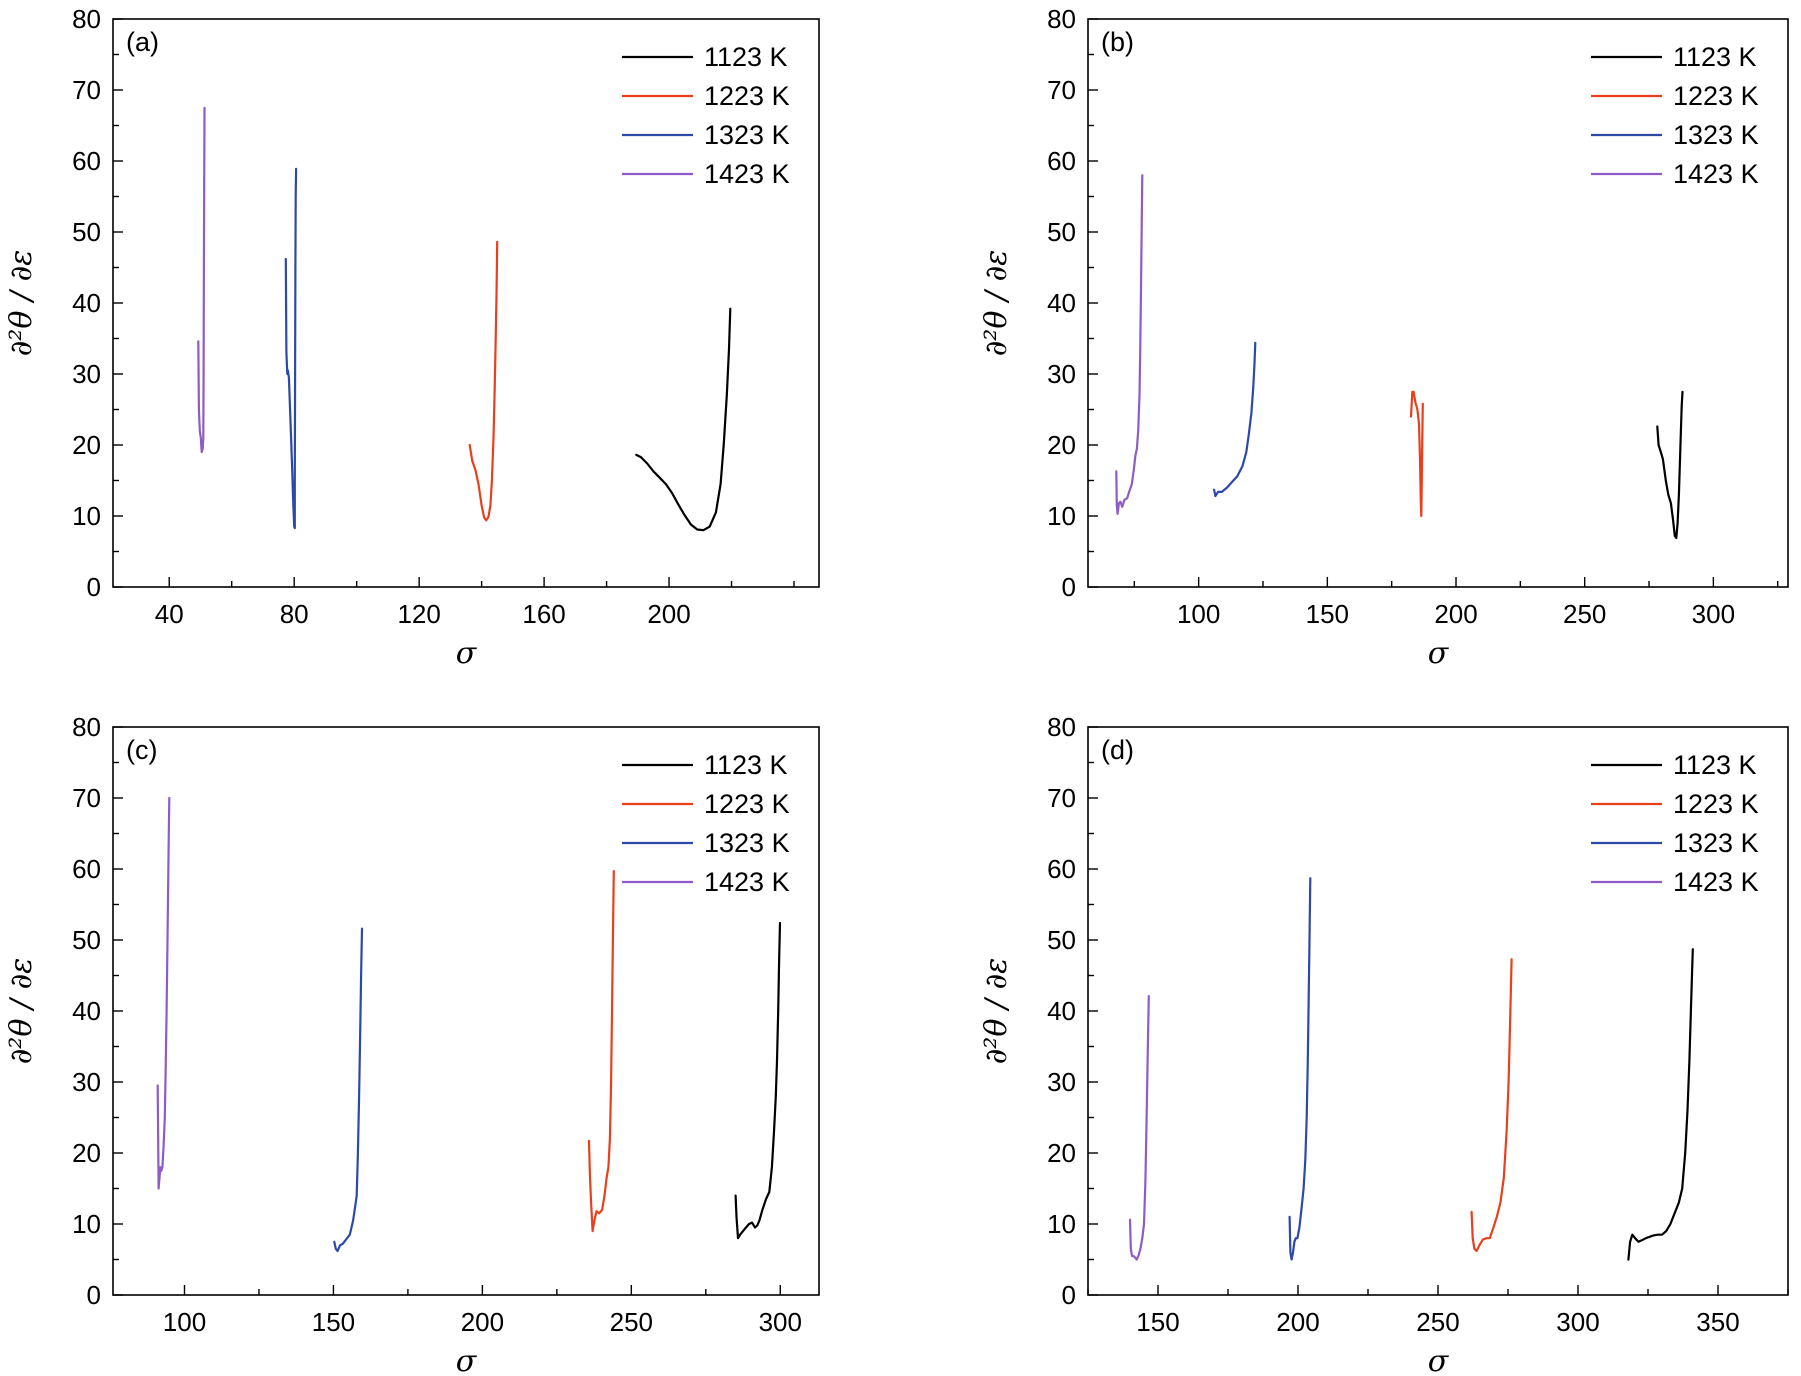 The image size is (1801, 1376). Describe the element at coordinates (418, 614) in the screenshot. I see `x-tick-label: 120` at that location.